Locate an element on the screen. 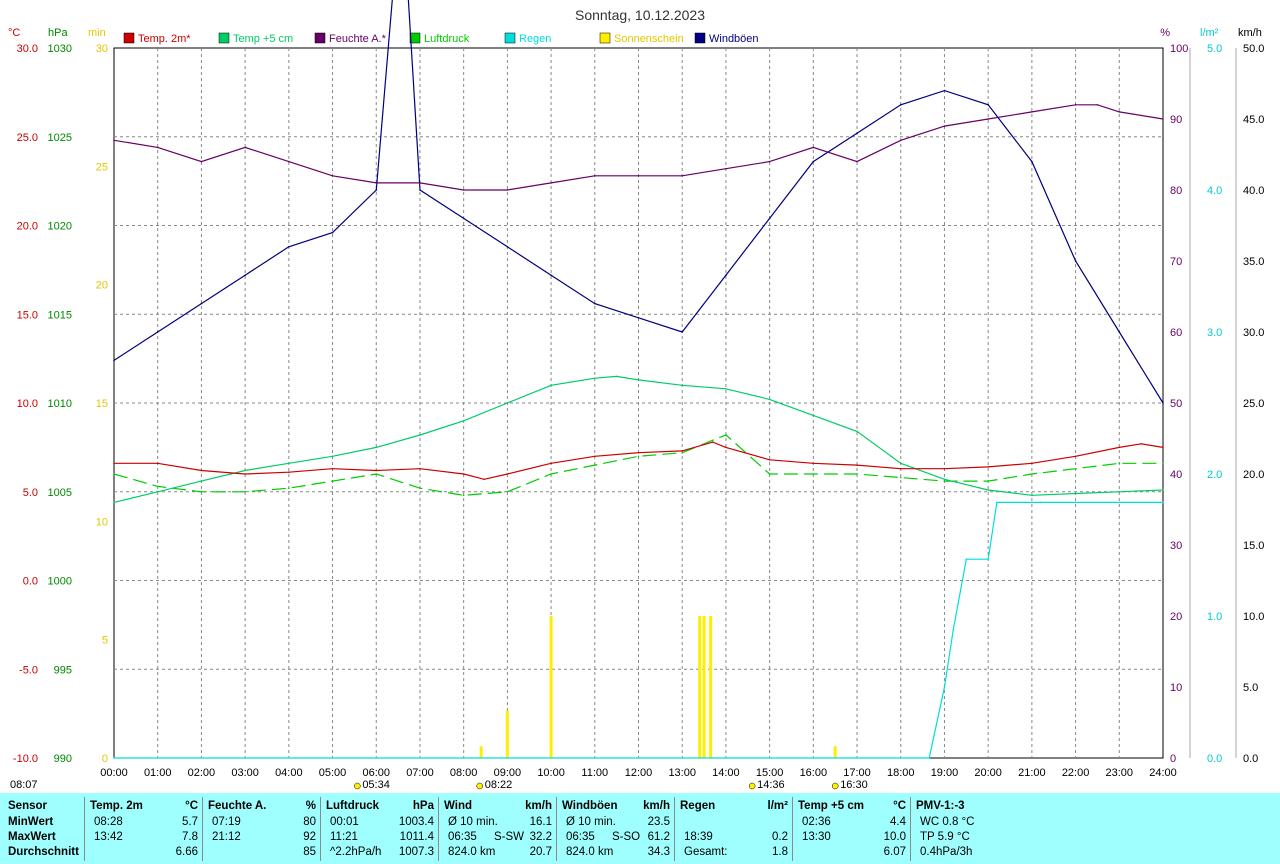  stat-time: 06:35 is located at coordinates (580, 837).